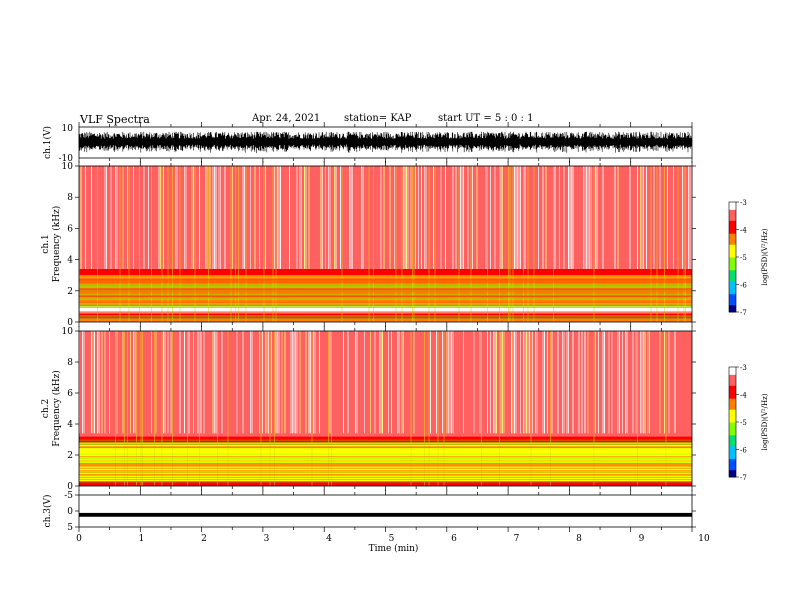 The height and width of the screenshot is (612, 792). What do you see at coordinates (704, 539) in the screenshot?
I see `x-tick-label: 10` at bounding box center [704, 539].